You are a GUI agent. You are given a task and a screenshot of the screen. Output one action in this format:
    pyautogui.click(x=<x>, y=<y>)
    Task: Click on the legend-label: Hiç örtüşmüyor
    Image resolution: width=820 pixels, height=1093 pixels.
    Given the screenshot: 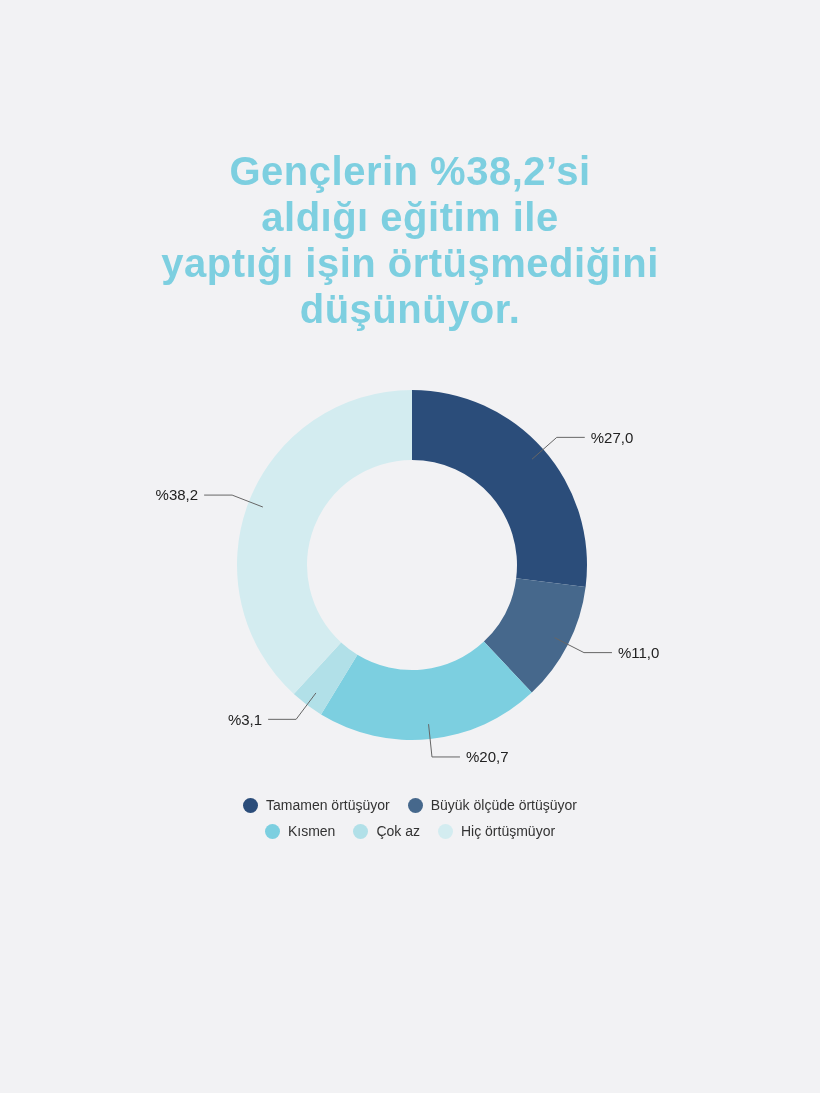 What is the action you would take?
    pyautogui.click(x=508, y=831)
    